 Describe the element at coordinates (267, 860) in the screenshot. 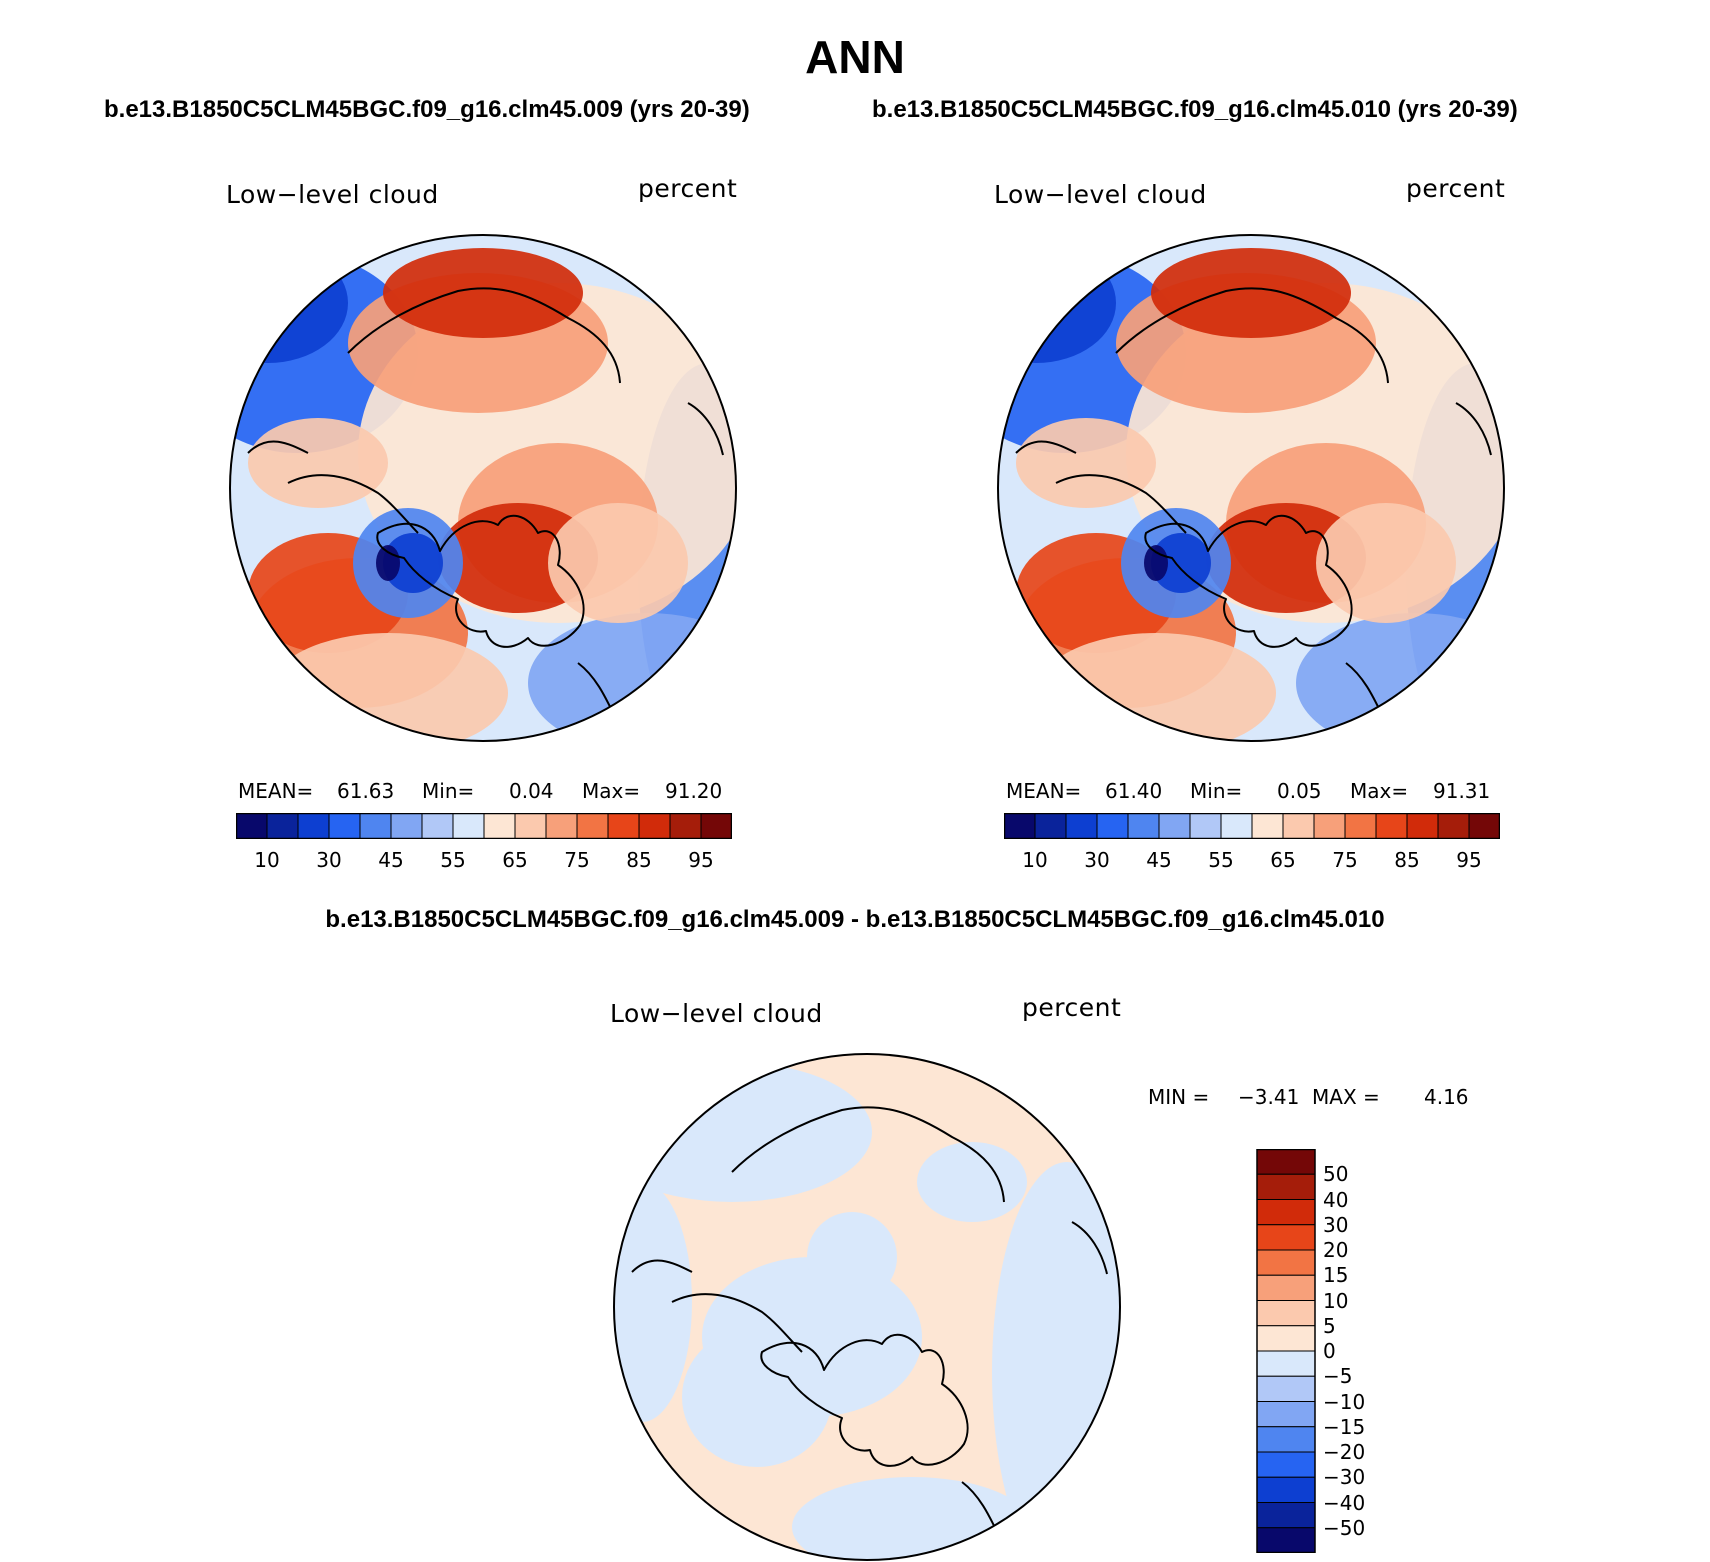

I see `panel1-colorbar-tick-label: 10` at that location.